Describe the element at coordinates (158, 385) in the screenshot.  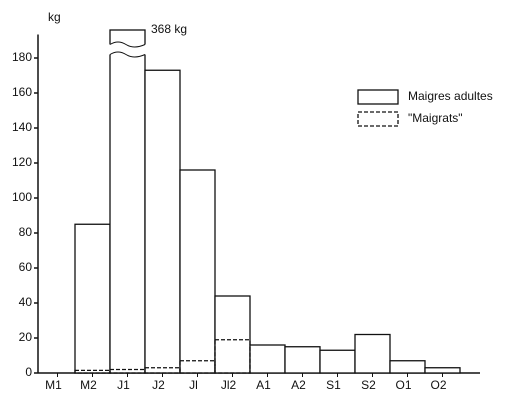
I see `x-tick-label: J2` at that location.